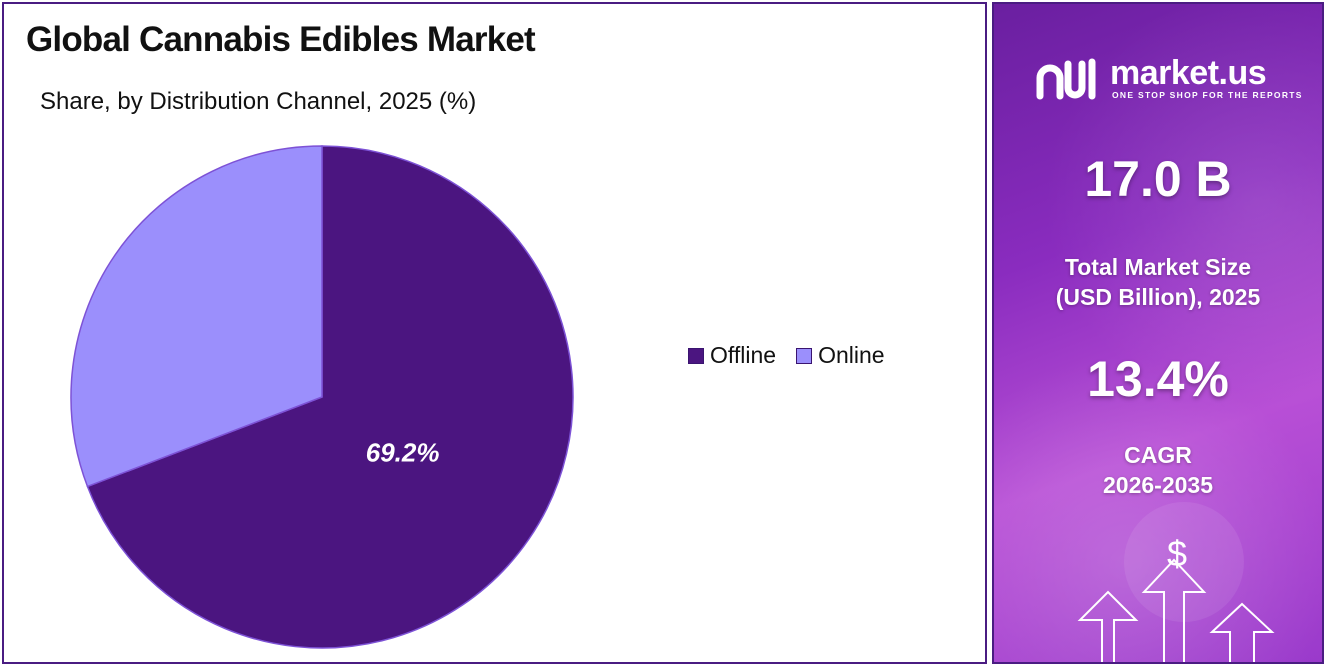 This screenshot has width=1326, height=668. What do you see at coordinates (851, 355) in the screenshot?
I see `legend-label-online: Online` at bounding box center [851, 355].